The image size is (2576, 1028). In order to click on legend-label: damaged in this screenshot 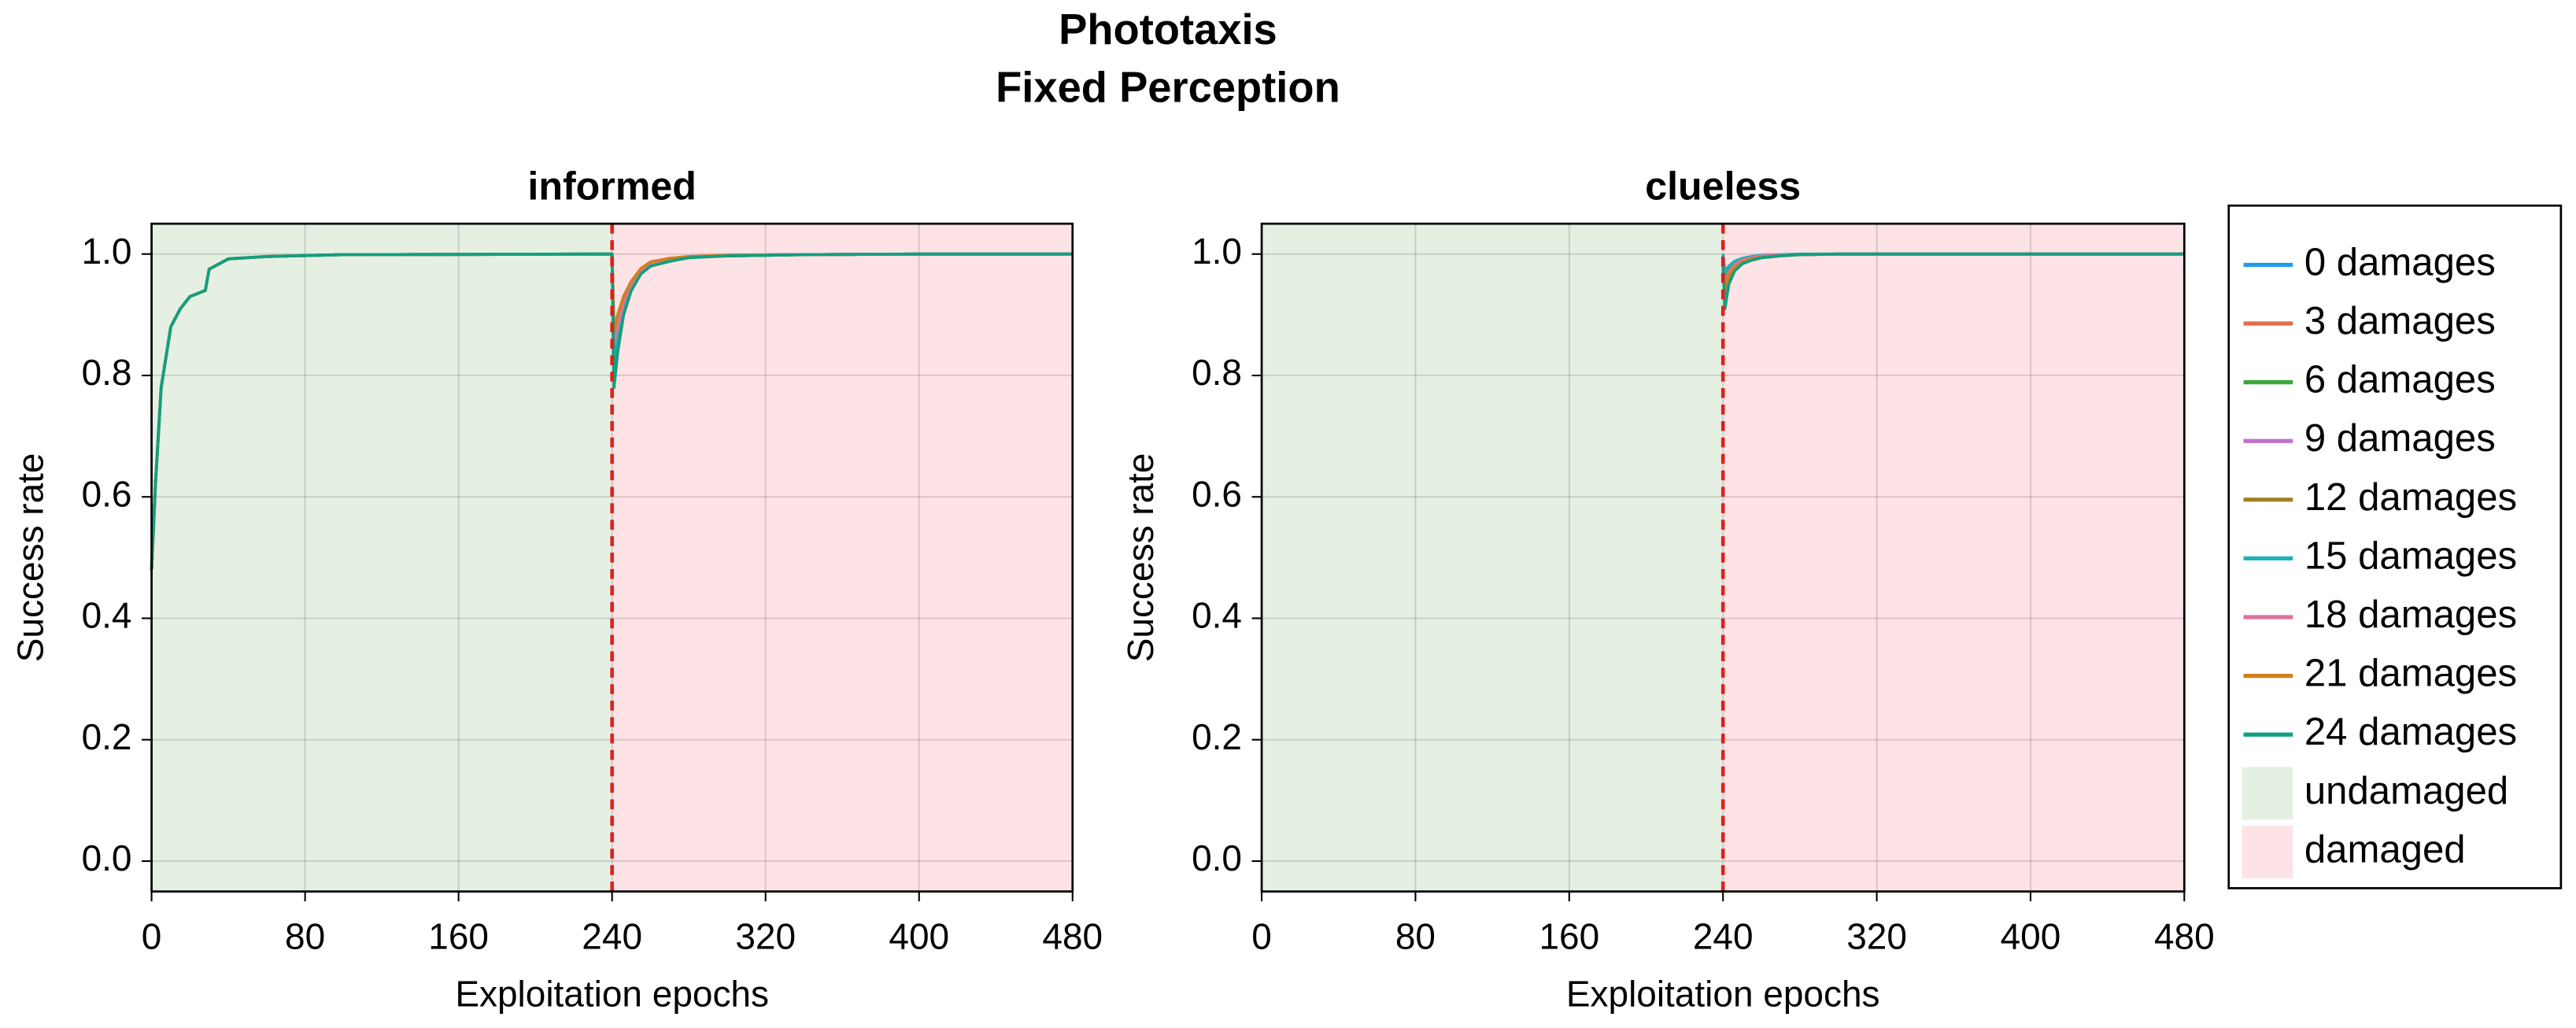, I will do `click(2385, 849)`.